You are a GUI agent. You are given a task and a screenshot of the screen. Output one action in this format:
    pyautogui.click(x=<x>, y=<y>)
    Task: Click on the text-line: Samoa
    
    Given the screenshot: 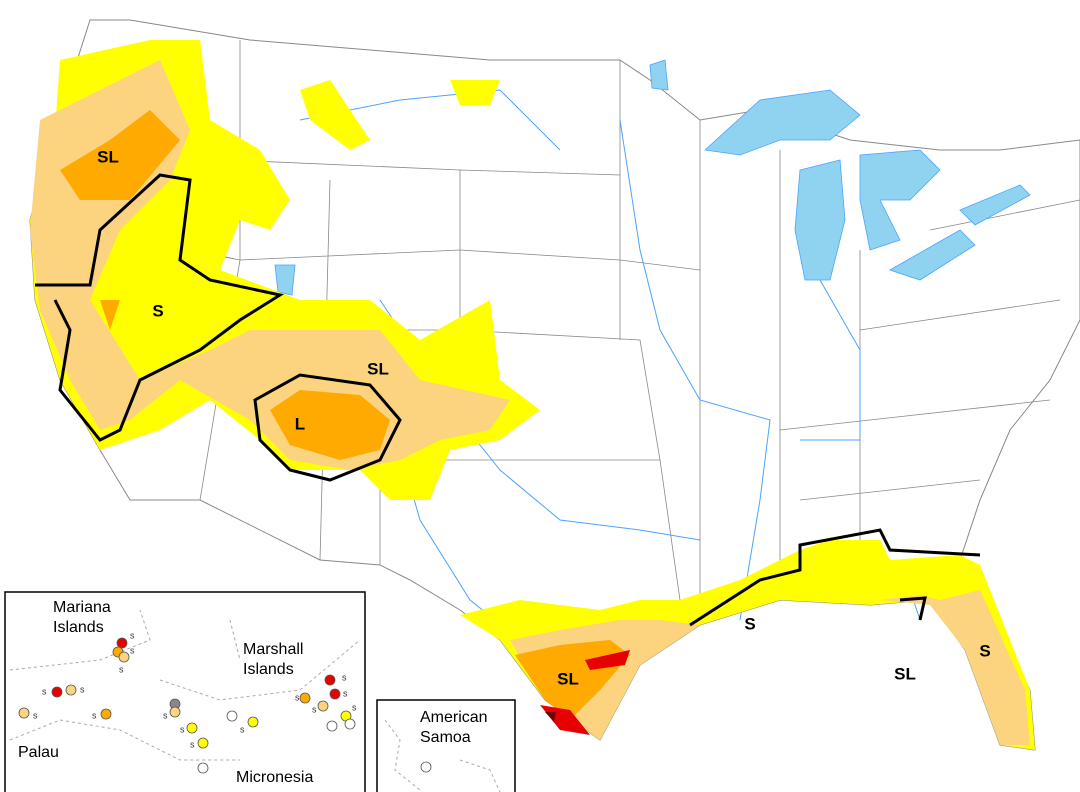 What is the action you would take?
    pyautogui.click(x=445, y=737)
    